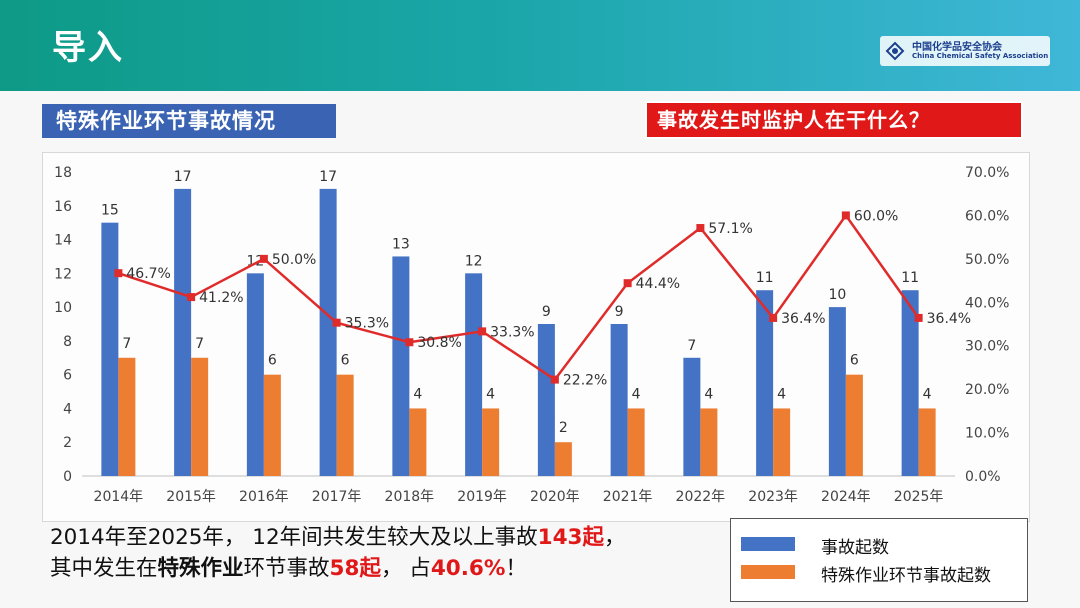  What do you see at coordinates (516, 568) in the screenshot?
I see `summary-line2-punct: ！` at bounding box center [516, 568].